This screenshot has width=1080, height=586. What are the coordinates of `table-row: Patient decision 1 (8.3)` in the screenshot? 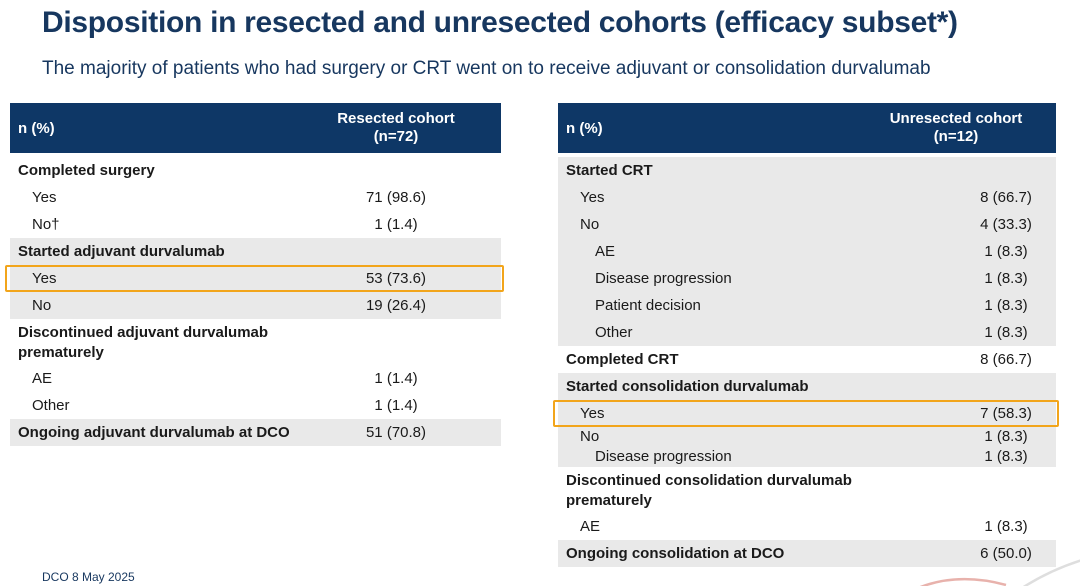 It's located at (807, 305).